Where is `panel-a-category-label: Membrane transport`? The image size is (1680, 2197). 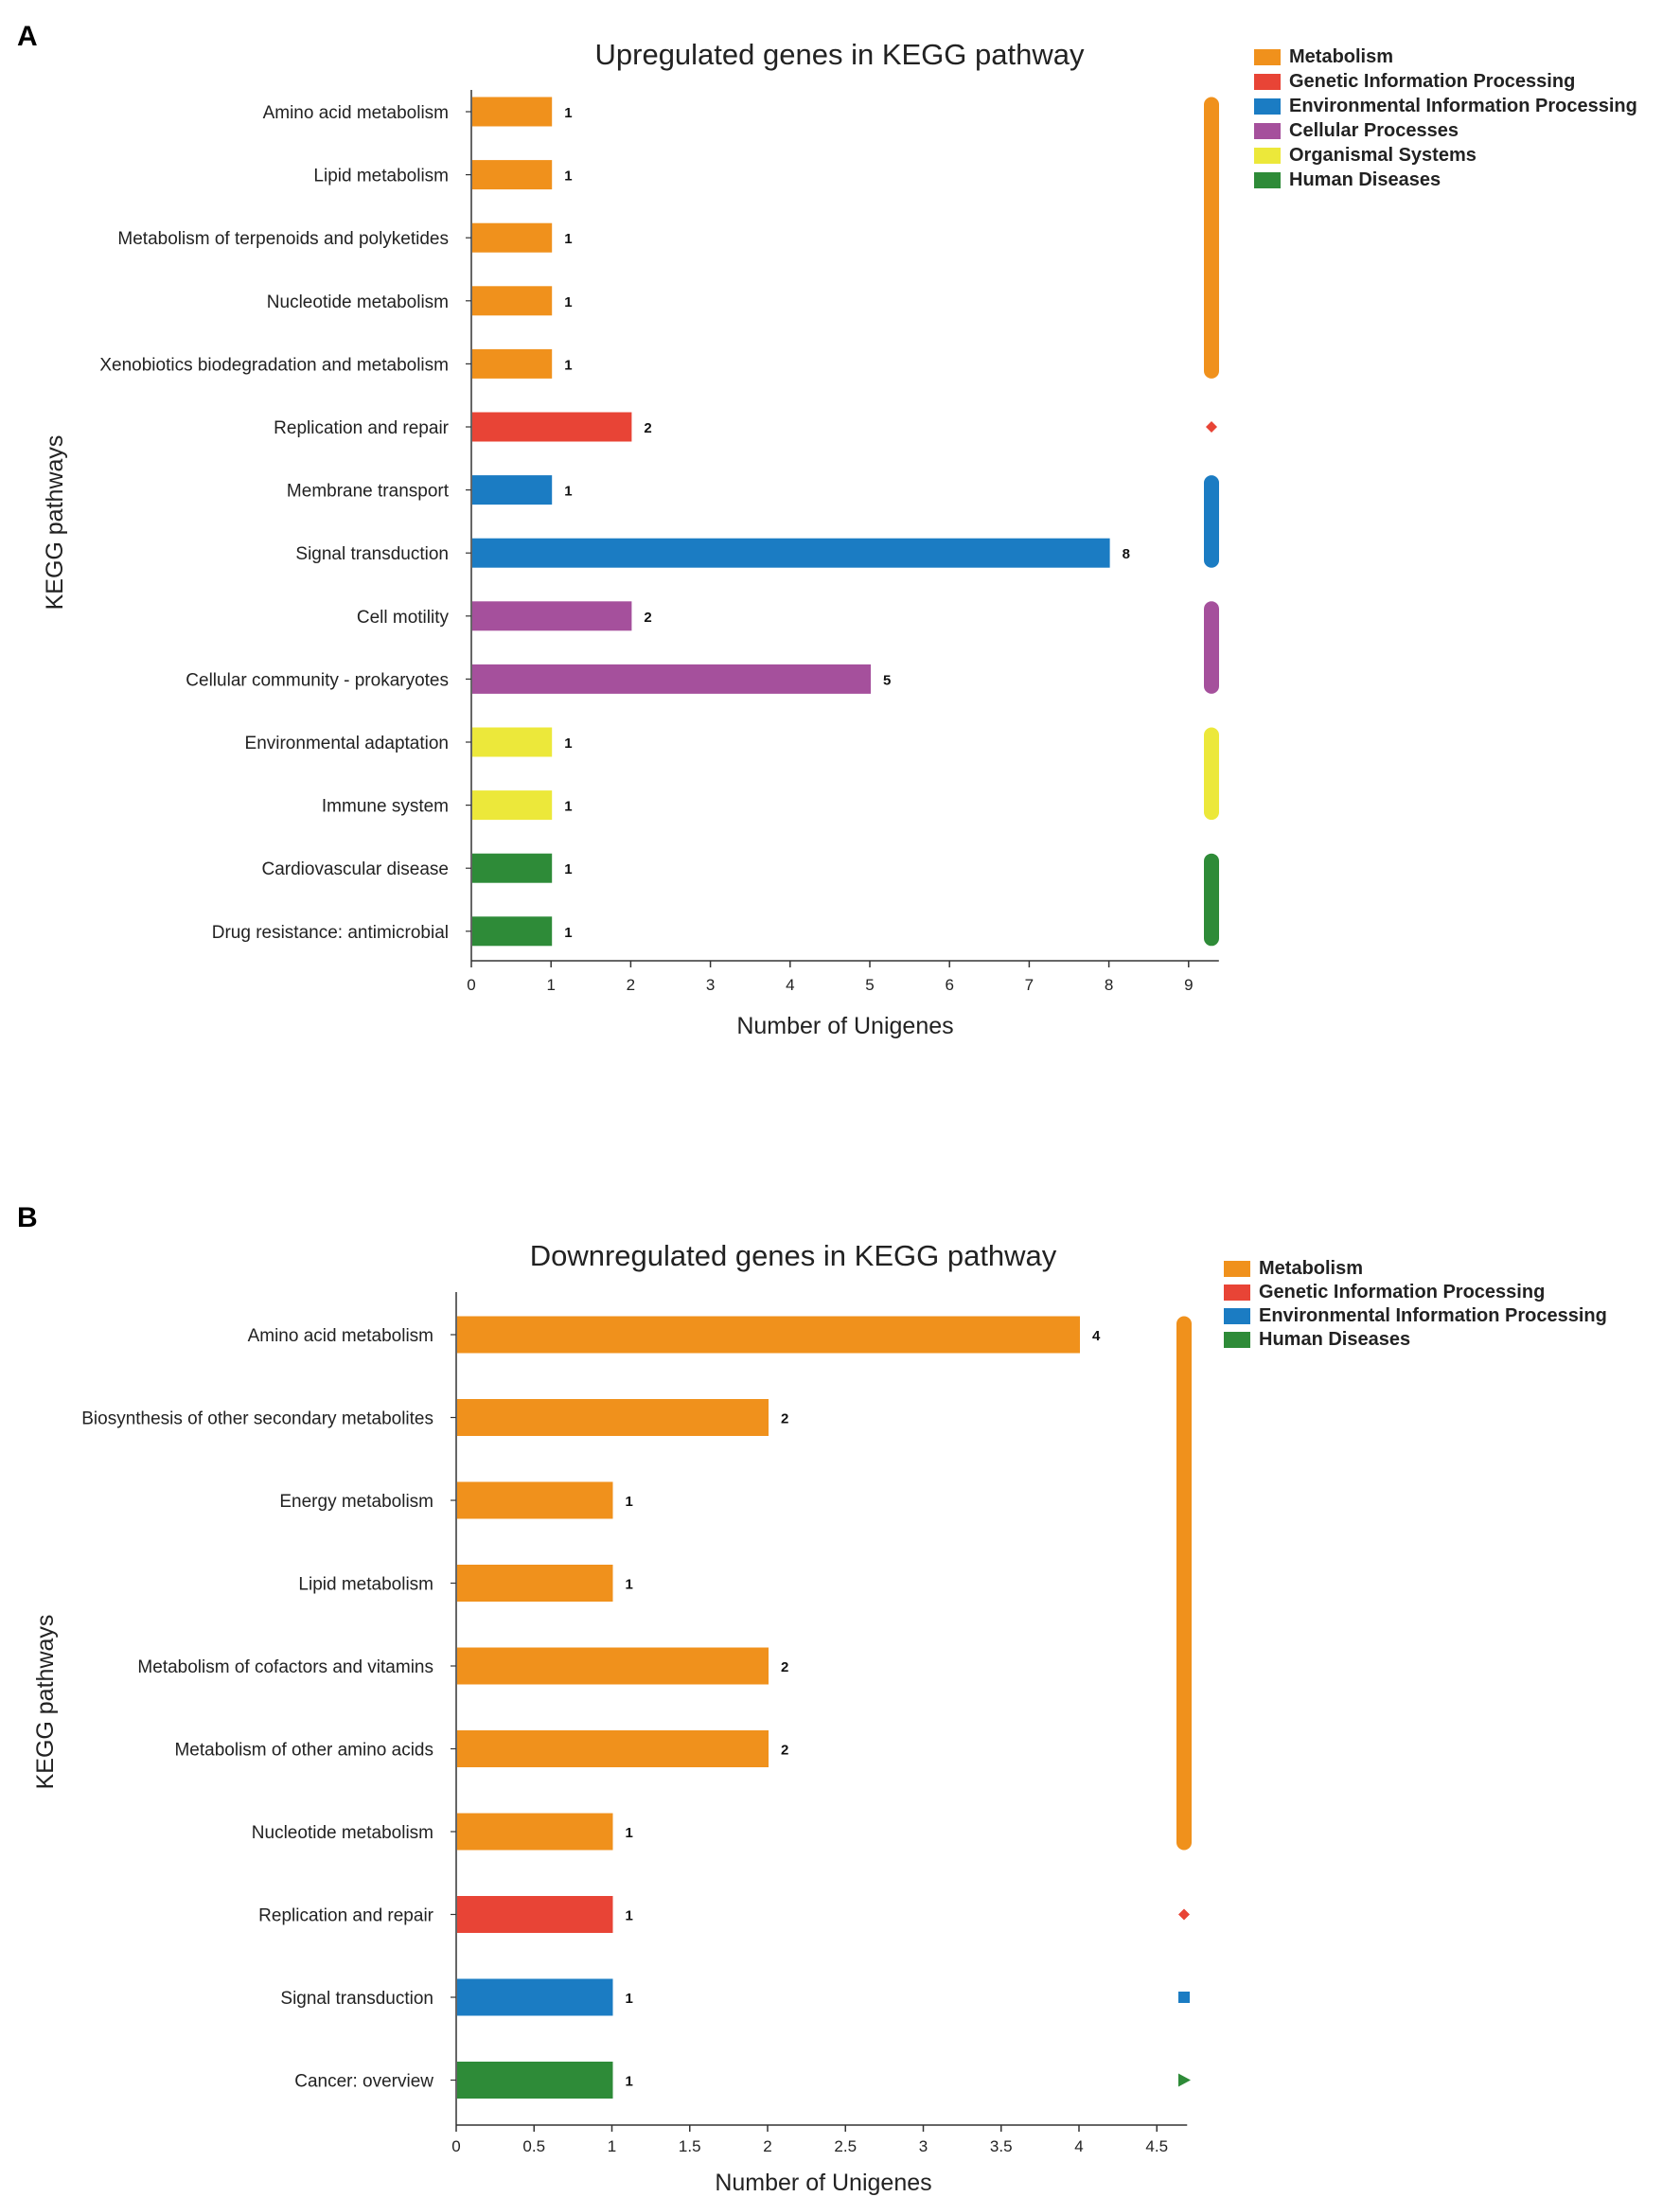 panel-a-category-label: Membrane transport is located at coordinates (368, 492).